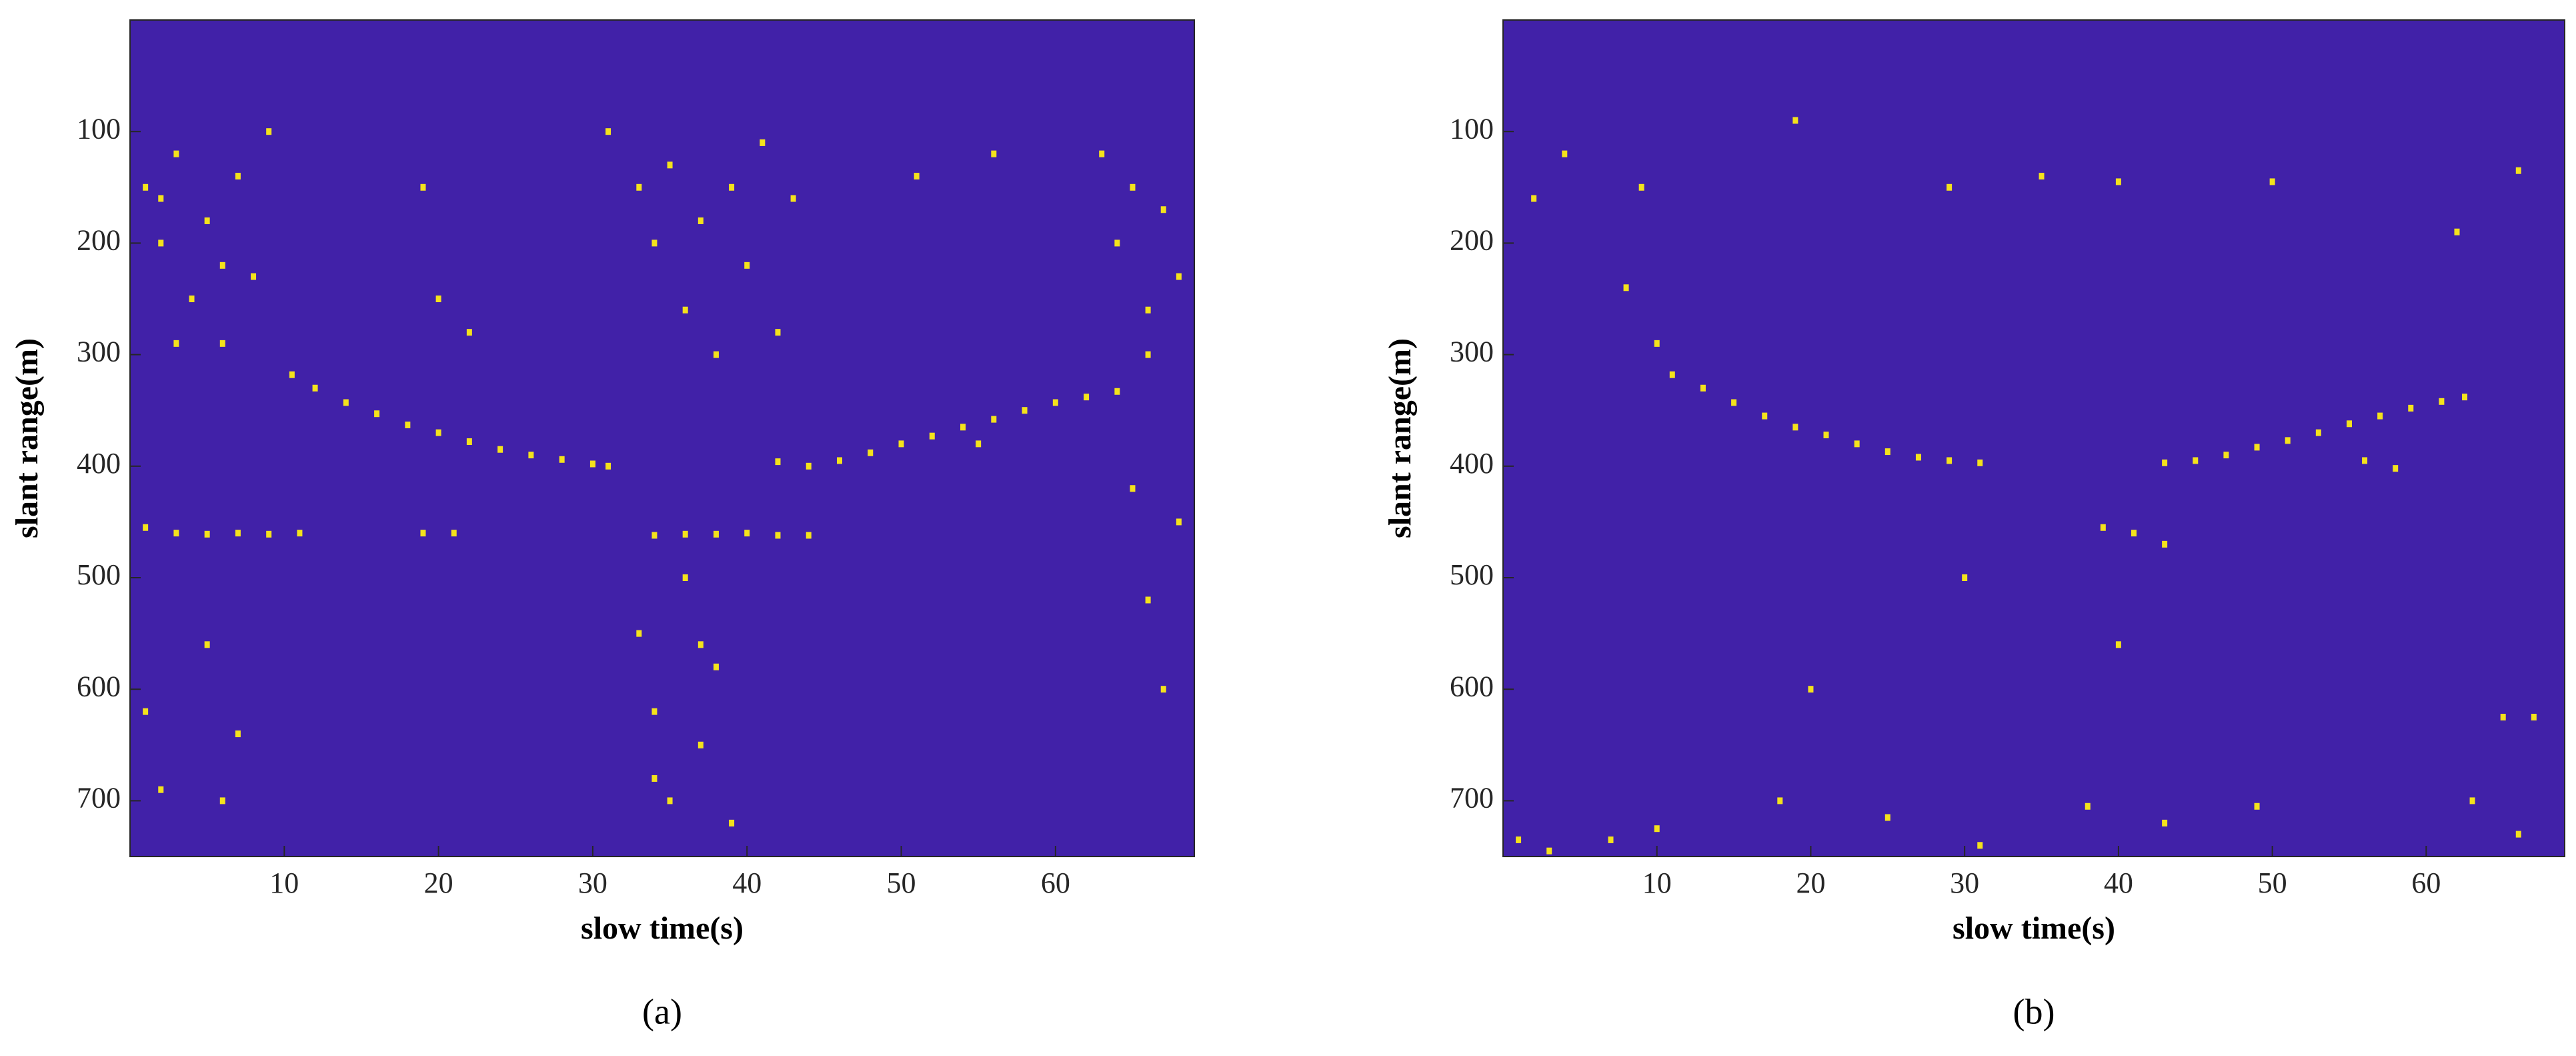 The width and height of the screenshot is (2576, 1056). Describe the element at coordinates (2118, 883) in the screenshot. I see `x-tick-label: 40` at that location.